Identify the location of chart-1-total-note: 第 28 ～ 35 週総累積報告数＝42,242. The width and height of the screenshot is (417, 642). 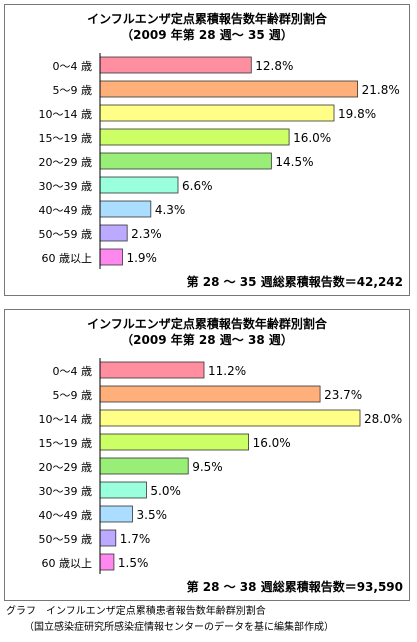
(295, 281).